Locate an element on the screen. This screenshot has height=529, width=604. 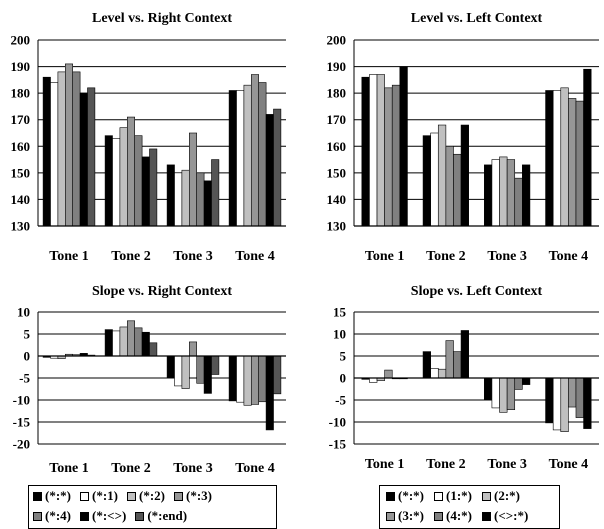
category-label-level-left: Tone 2 is located at coordinates (446, 256).